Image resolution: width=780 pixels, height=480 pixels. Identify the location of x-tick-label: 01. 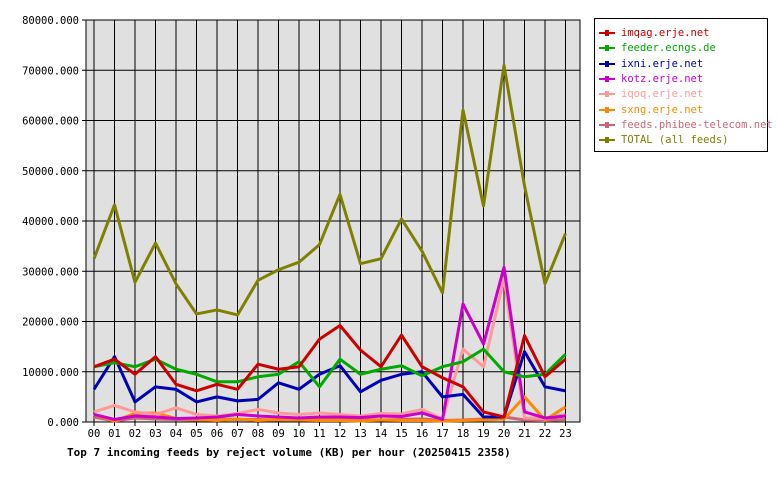
(114, 434).